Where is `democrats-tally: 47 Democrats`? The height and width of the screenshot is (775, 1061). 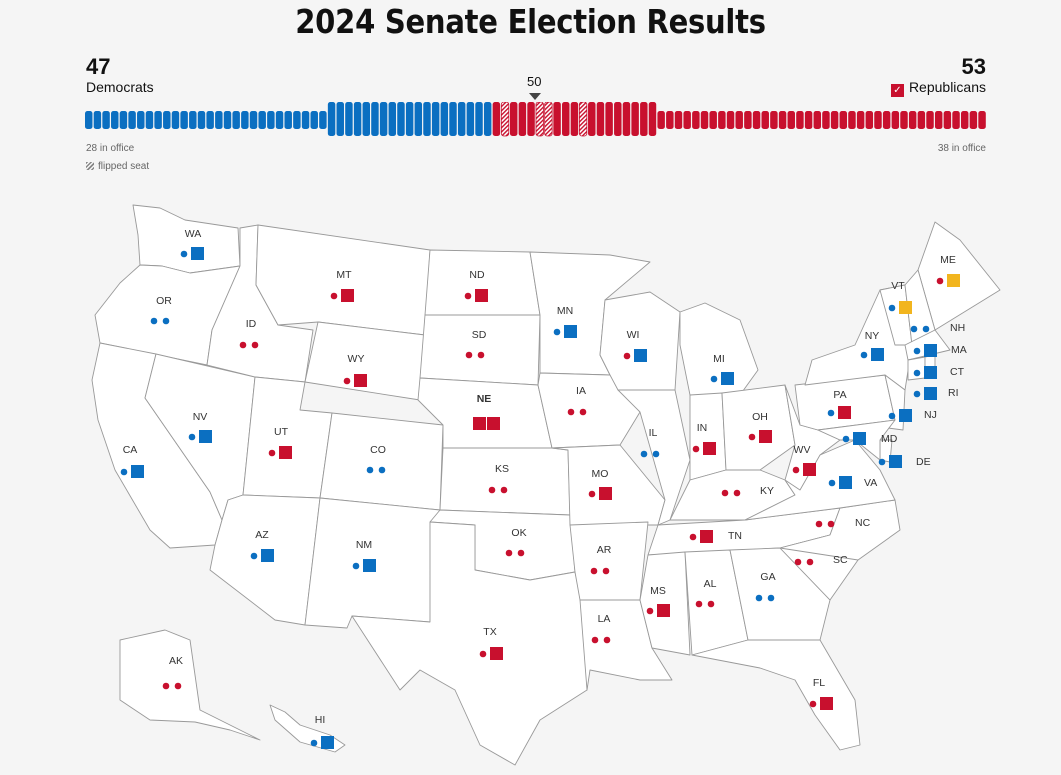 democrats-tally: 47 Democrats is located at coordinates (120, 76).